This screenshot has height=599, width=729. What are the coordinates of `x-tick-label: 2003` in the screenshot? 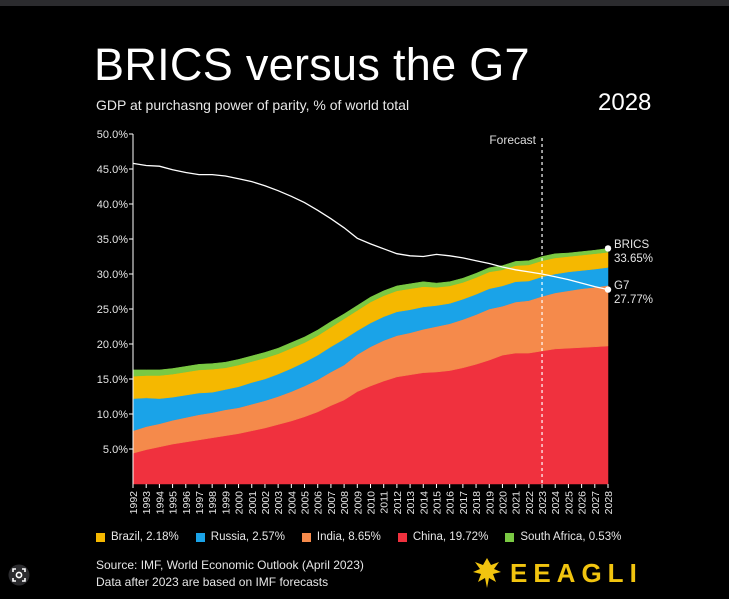 It's located at (279, 503).